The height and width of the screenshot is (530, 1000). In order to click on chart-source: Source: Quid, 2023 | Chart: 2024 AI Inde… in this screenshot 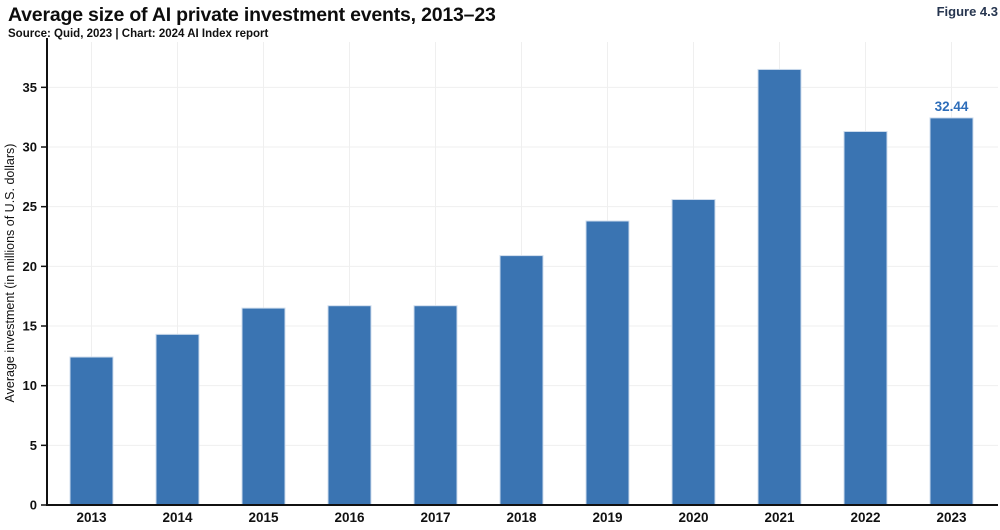, I will do `click(138, 34)`.